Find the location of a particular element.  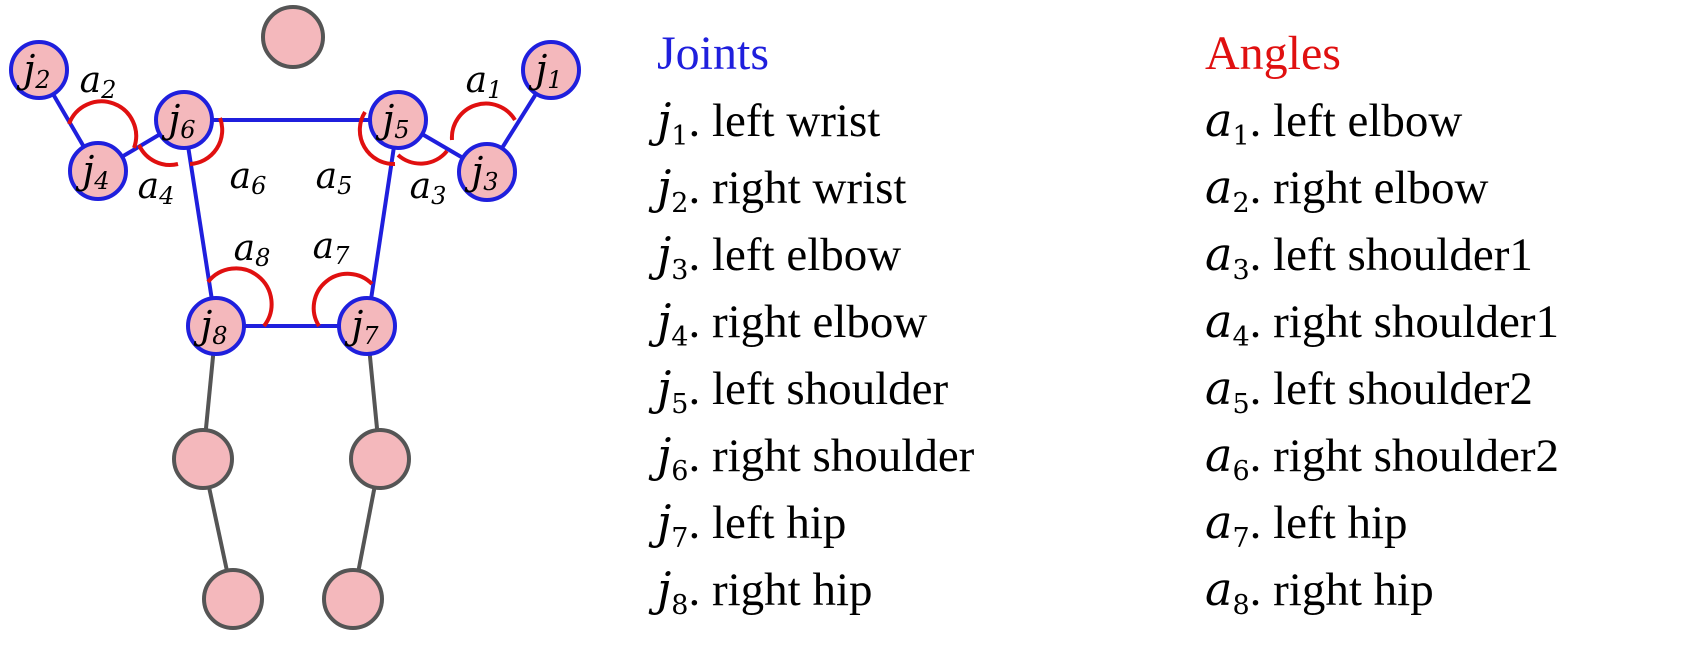

other-nodes is located at coordinates (291, 317).